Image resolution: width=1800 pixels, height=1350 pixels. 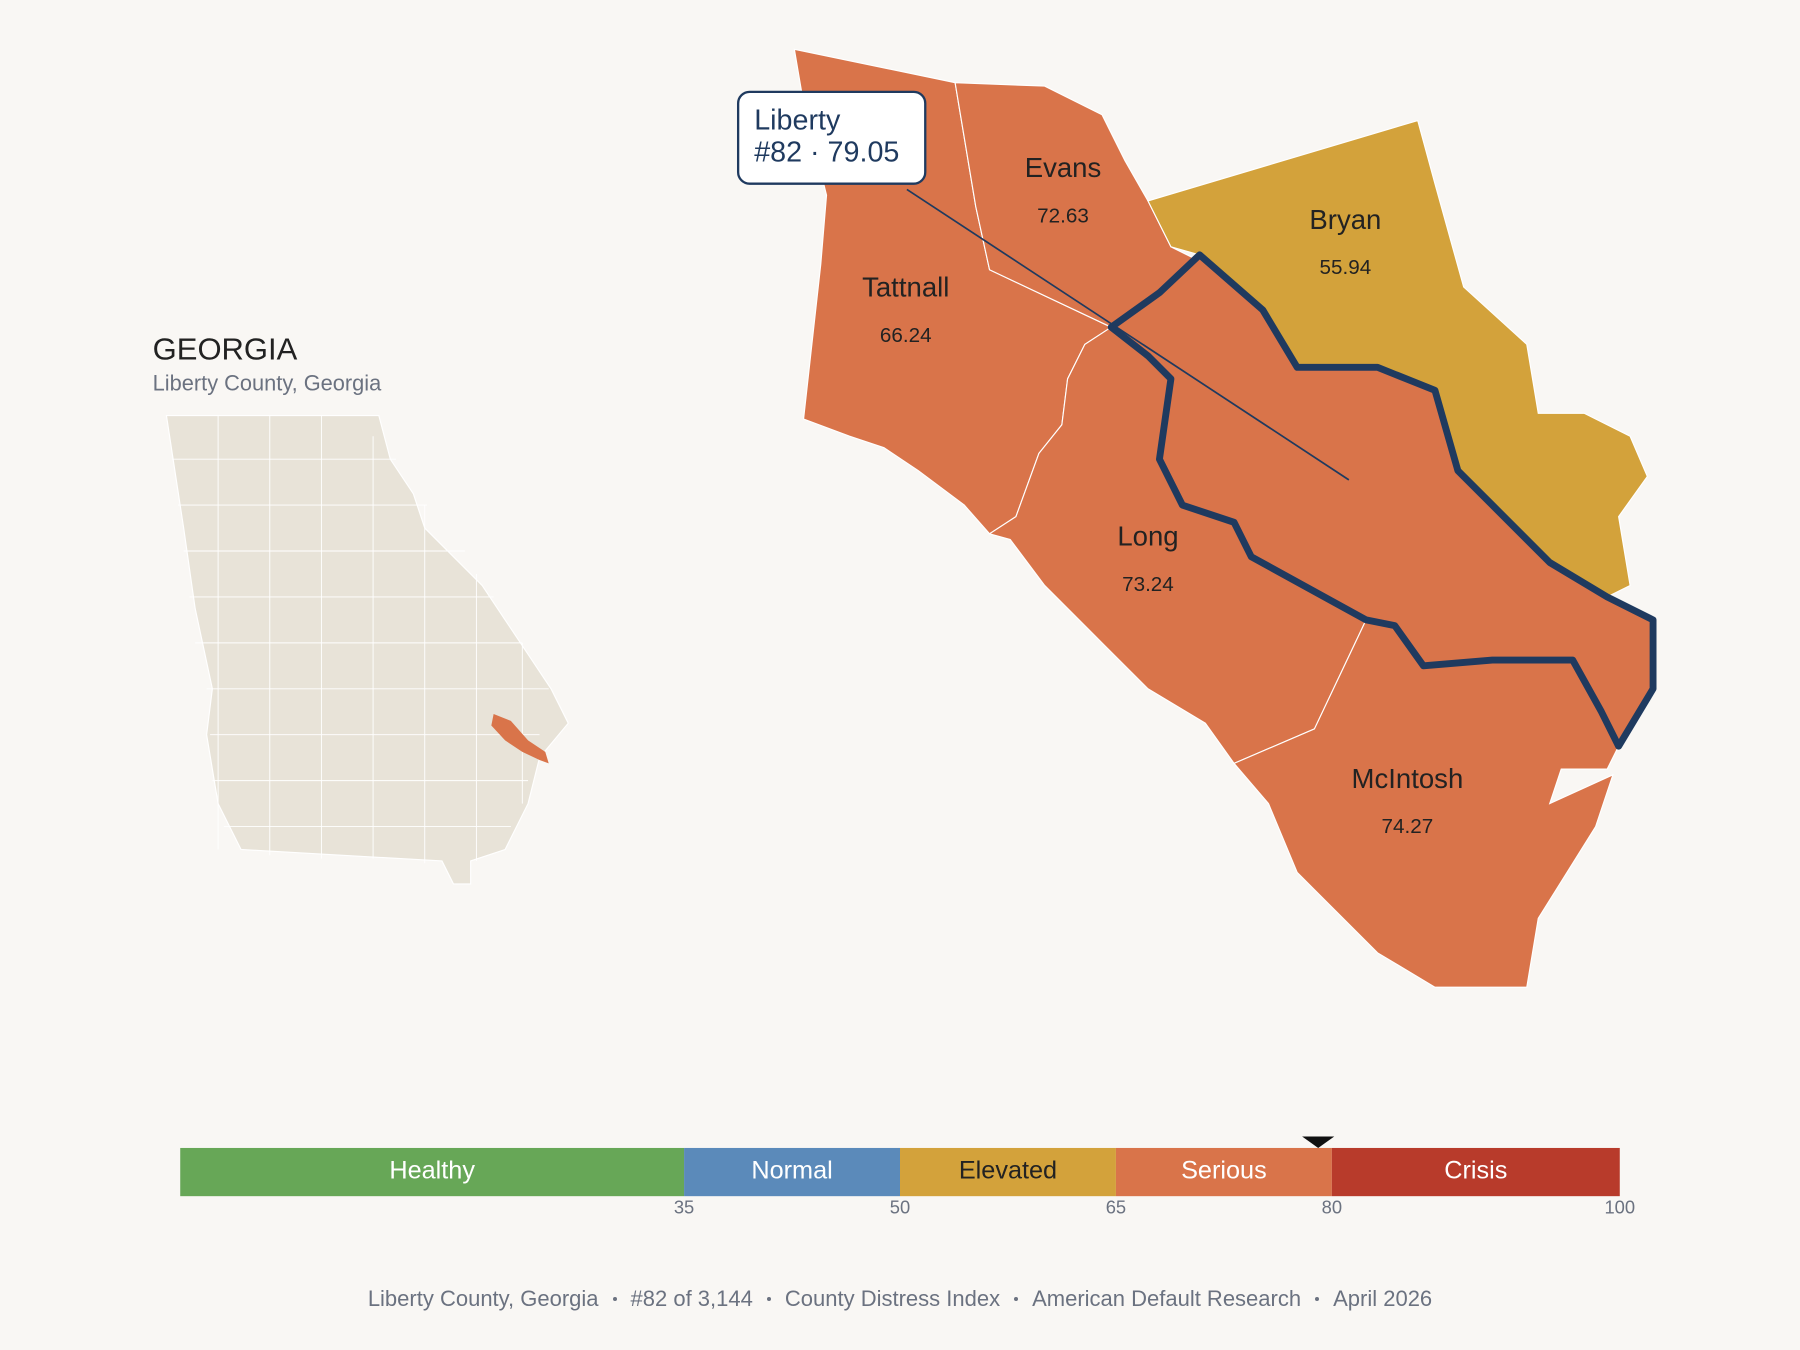 What do you see at coordinates (1408, 826) in the screenshot?
I see `county-value: 74.27` at bounding box center [1408, 826].